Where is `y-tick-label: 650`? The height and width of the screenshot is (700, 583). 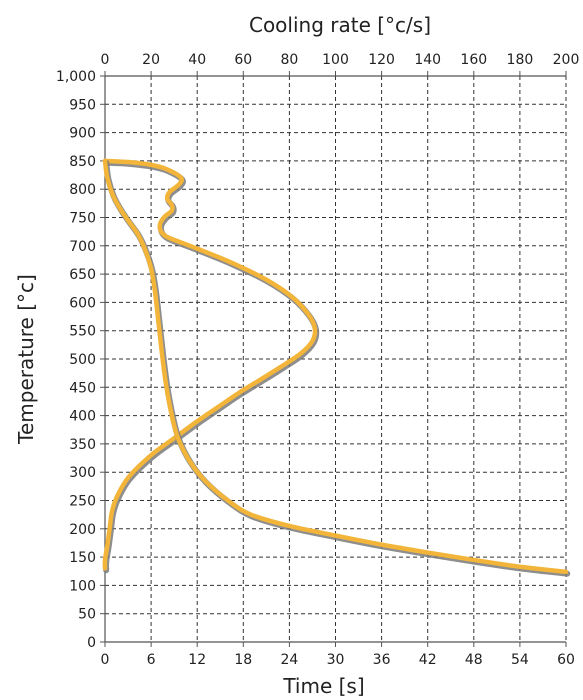
y-tick-label: 650 is located at coordinates (82, 275).